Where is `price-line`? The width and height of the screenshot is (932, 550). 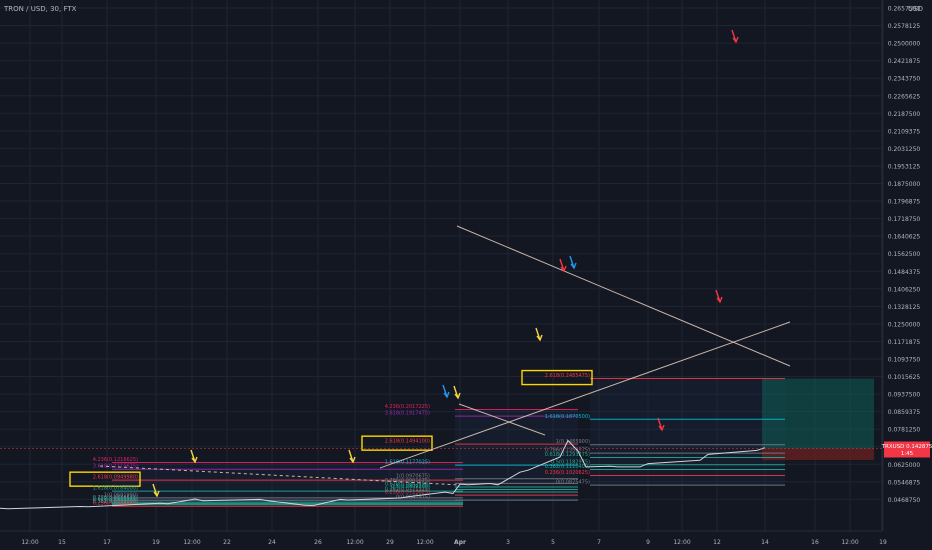
price-line is located at coordinates (383, 474).